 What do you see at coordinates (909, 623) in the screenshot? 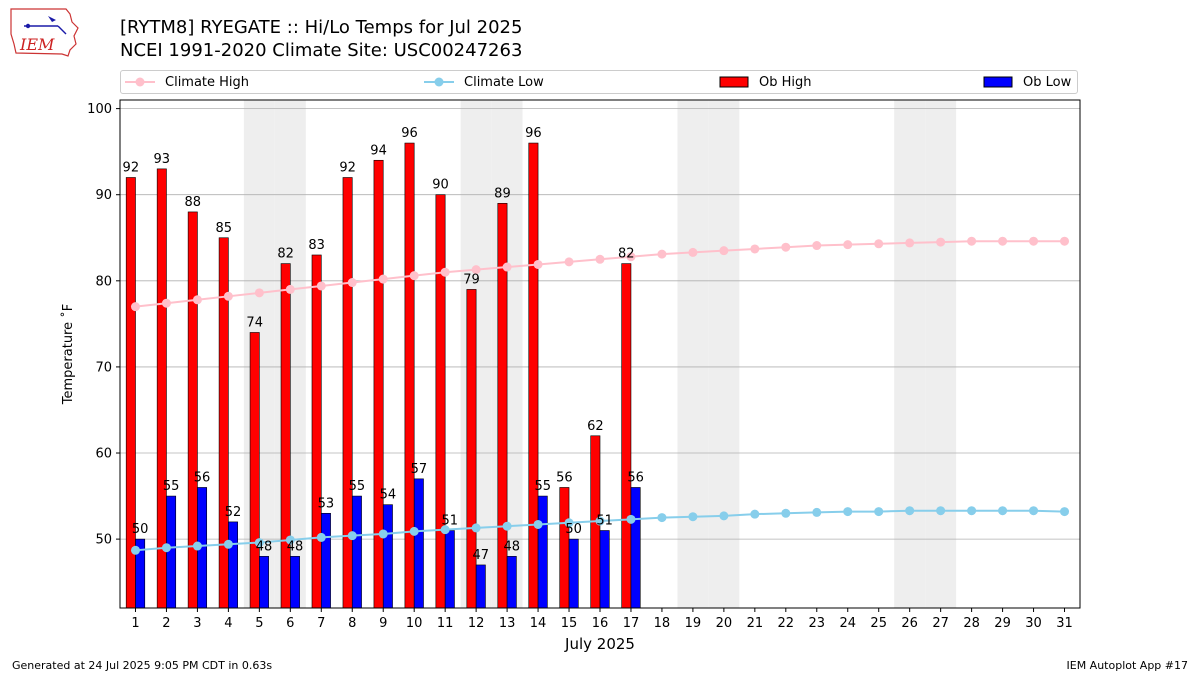
I see `x-tick-label: 26` at bounding box center [909, 623].